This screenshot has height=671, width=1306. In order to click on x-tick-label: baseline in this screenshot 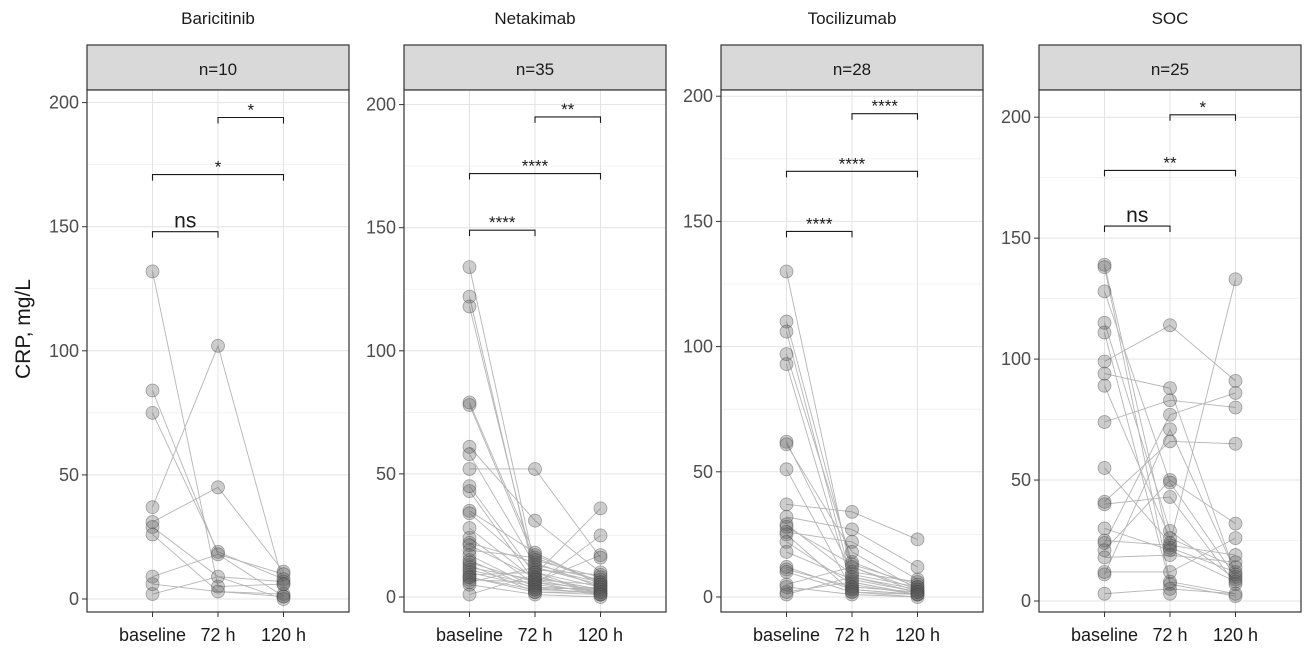, I will do `click(786, 635)`.